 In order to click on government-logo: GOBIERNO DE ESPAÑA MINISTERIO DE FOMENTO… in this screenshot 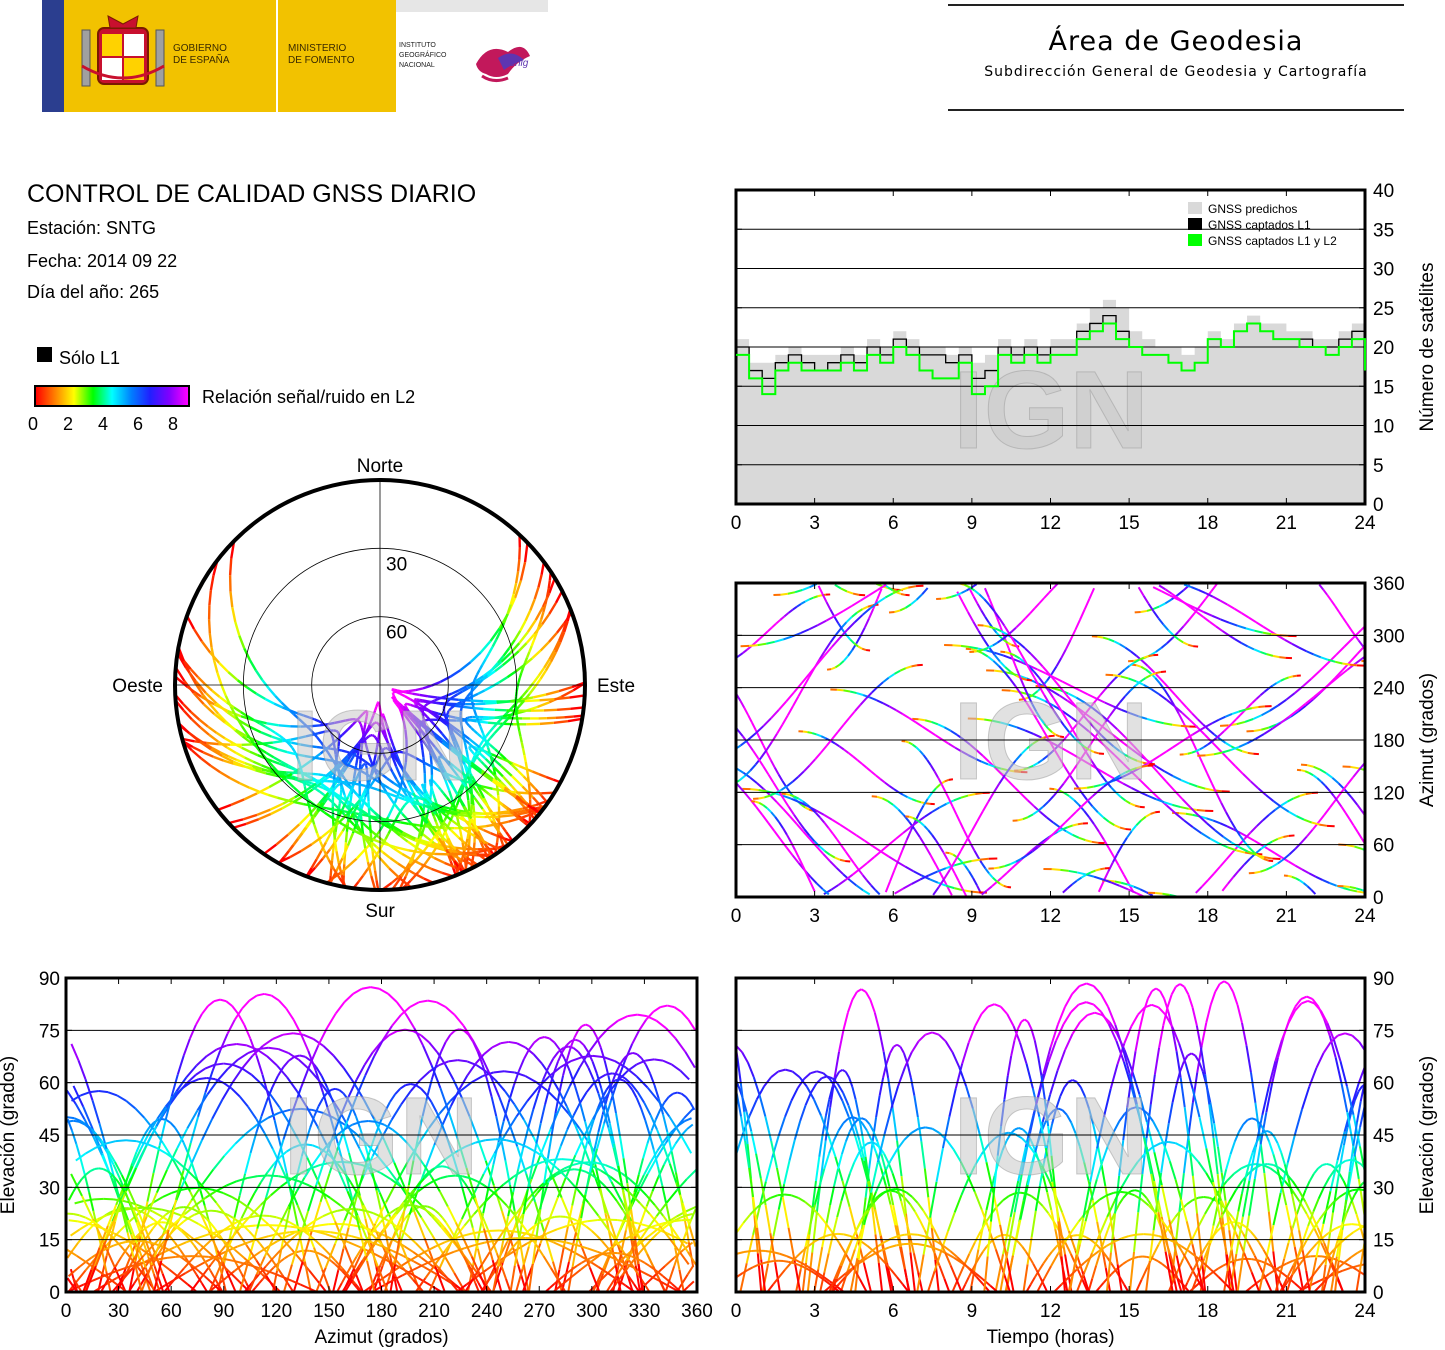, I will do `click(295, 56)`.